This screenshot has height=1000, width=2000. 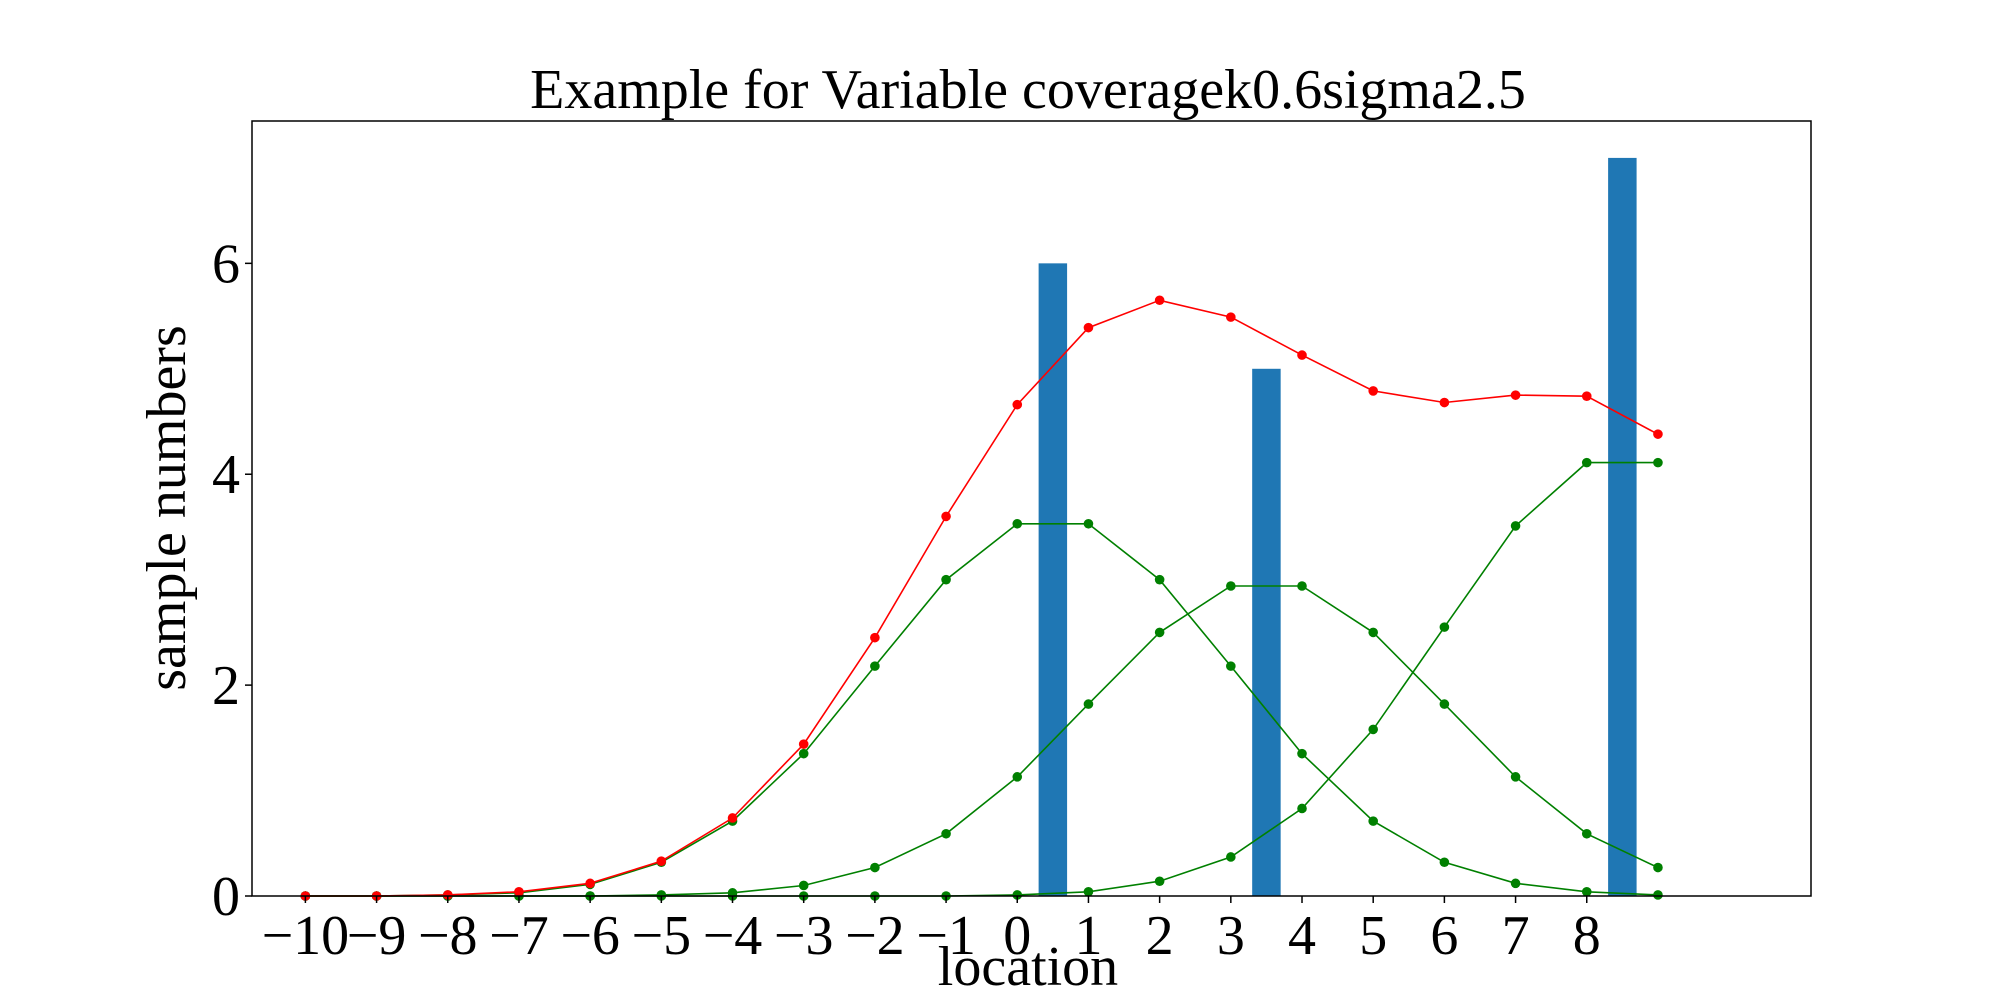 I want to click on y-tick-label: 0, so click(x=226, y=897).